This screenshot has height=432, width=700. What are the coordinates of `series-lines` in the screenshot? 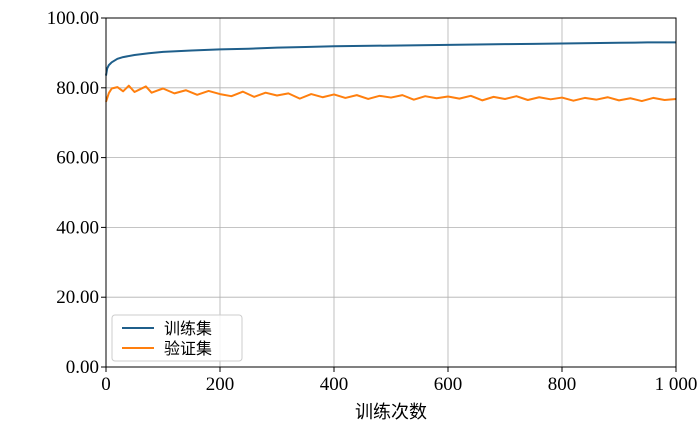 It's located at (391, 72).